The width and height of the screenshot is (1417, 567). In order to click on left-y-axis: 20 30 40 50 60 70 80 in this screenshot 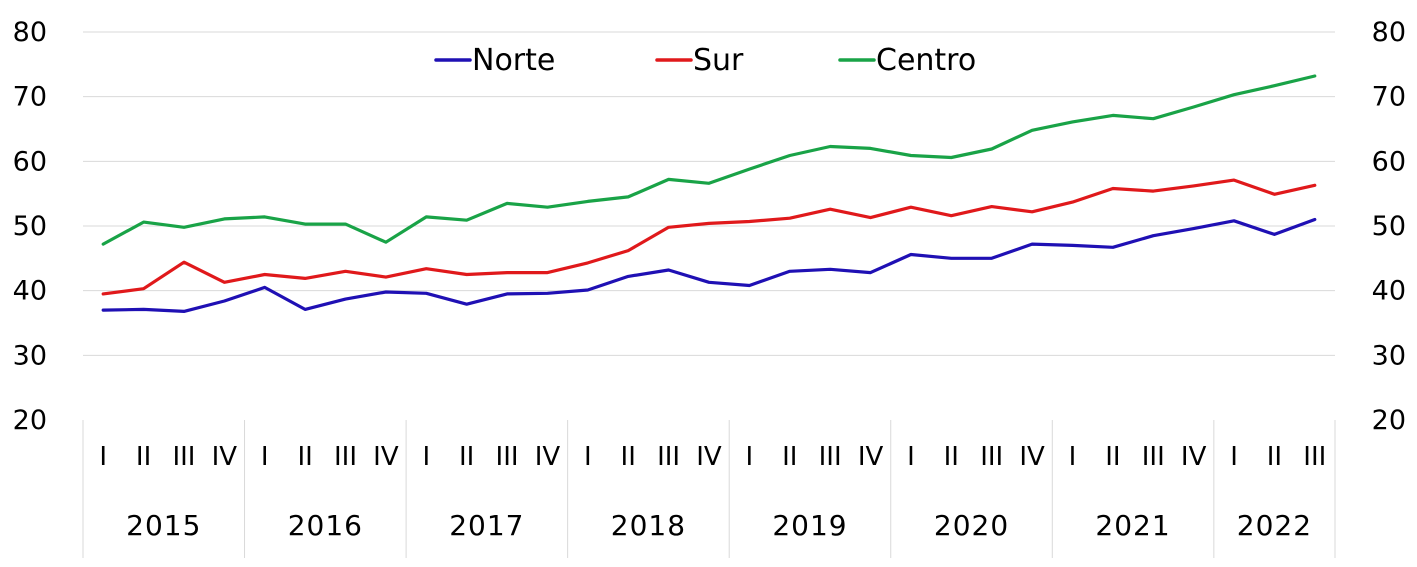, I will do `click(30, 226)`.